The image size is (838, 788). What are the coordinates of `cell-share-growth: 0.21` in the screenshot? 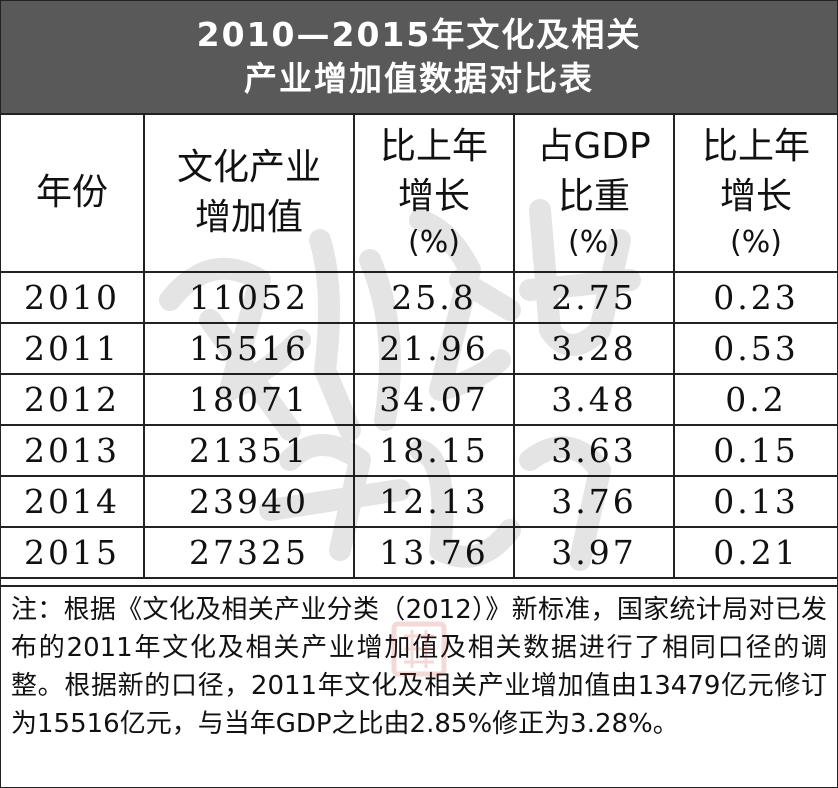 It's located at (755, 552).